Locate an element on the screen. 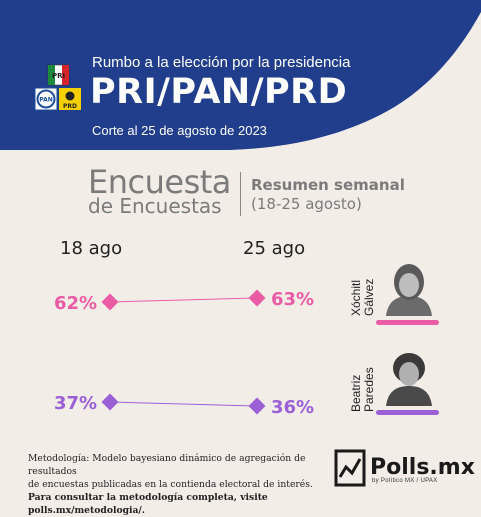 This screenshot has width=481, height=517. brand-name: Polls.mx is located at coordinates (422, 467).